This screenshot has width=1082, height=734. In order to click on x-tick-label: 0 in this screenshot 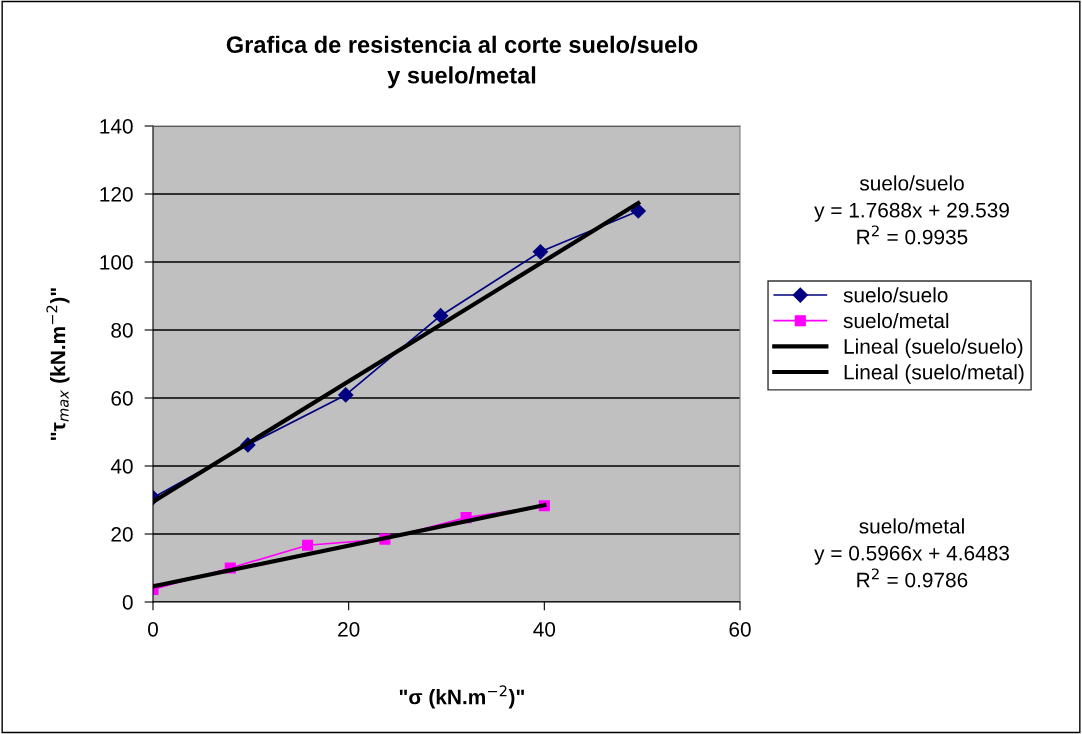, I will do `click(153, 629)`.